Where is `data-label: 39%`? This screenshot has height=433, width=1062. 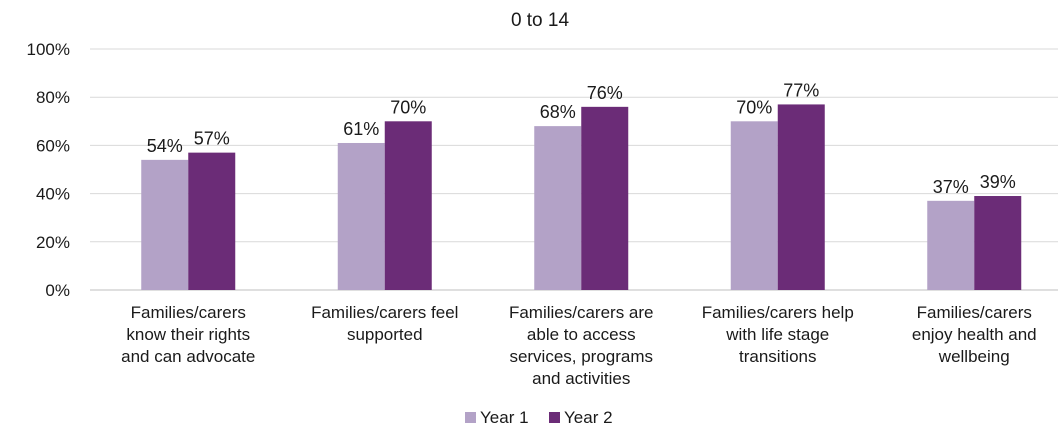
data-label: 39% is located at coordinates (998, 182).